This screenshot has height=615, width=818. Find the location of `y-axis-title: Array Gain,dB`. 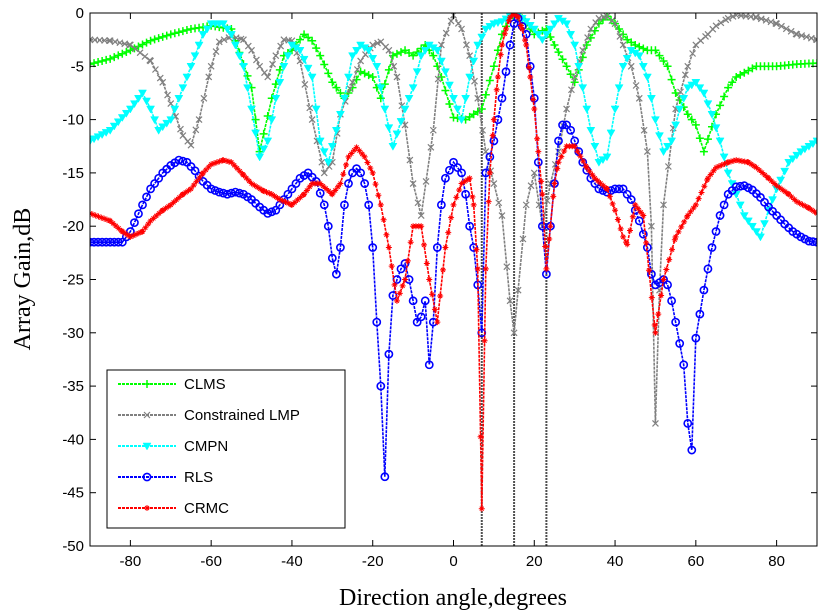

y-axis-title: Array Gain,dB is located at coordinates (23, 279).